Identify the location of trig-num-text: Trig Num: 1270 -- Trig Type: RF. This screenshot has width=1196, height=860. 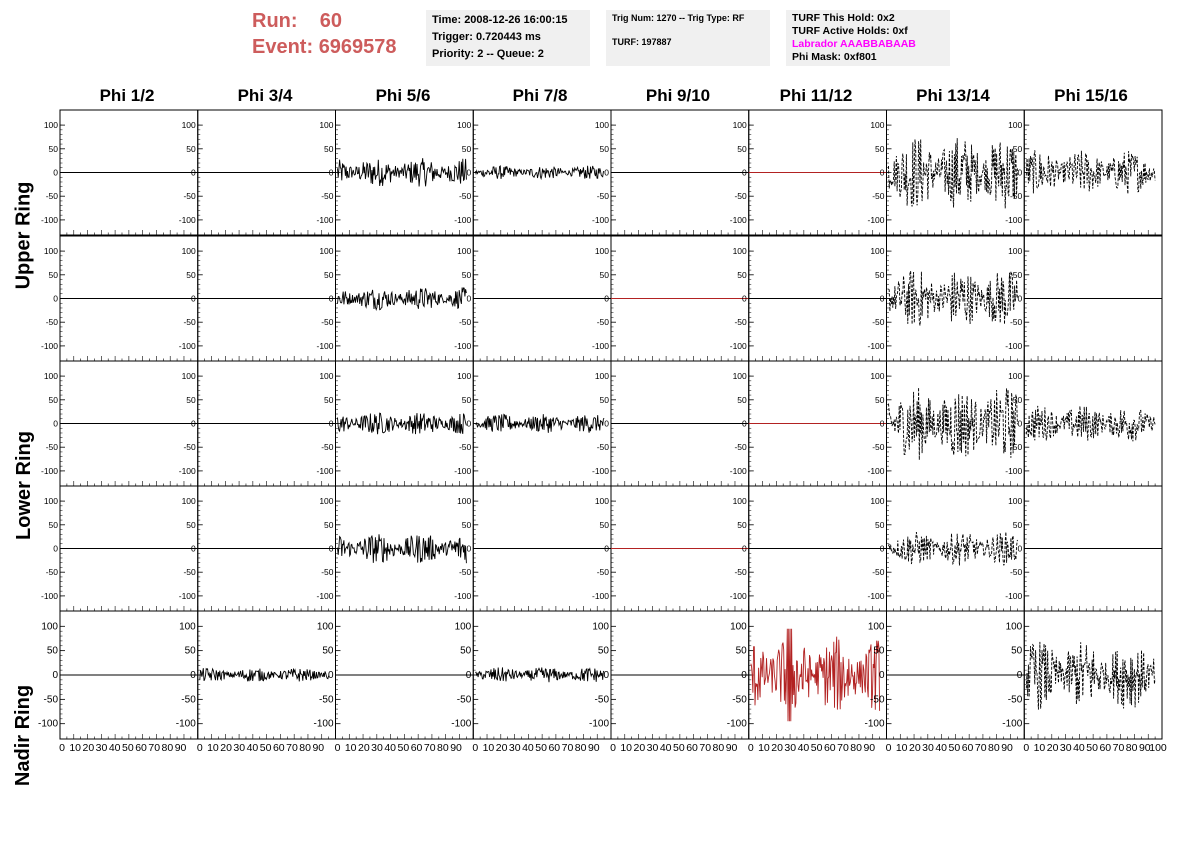
(678, 18).